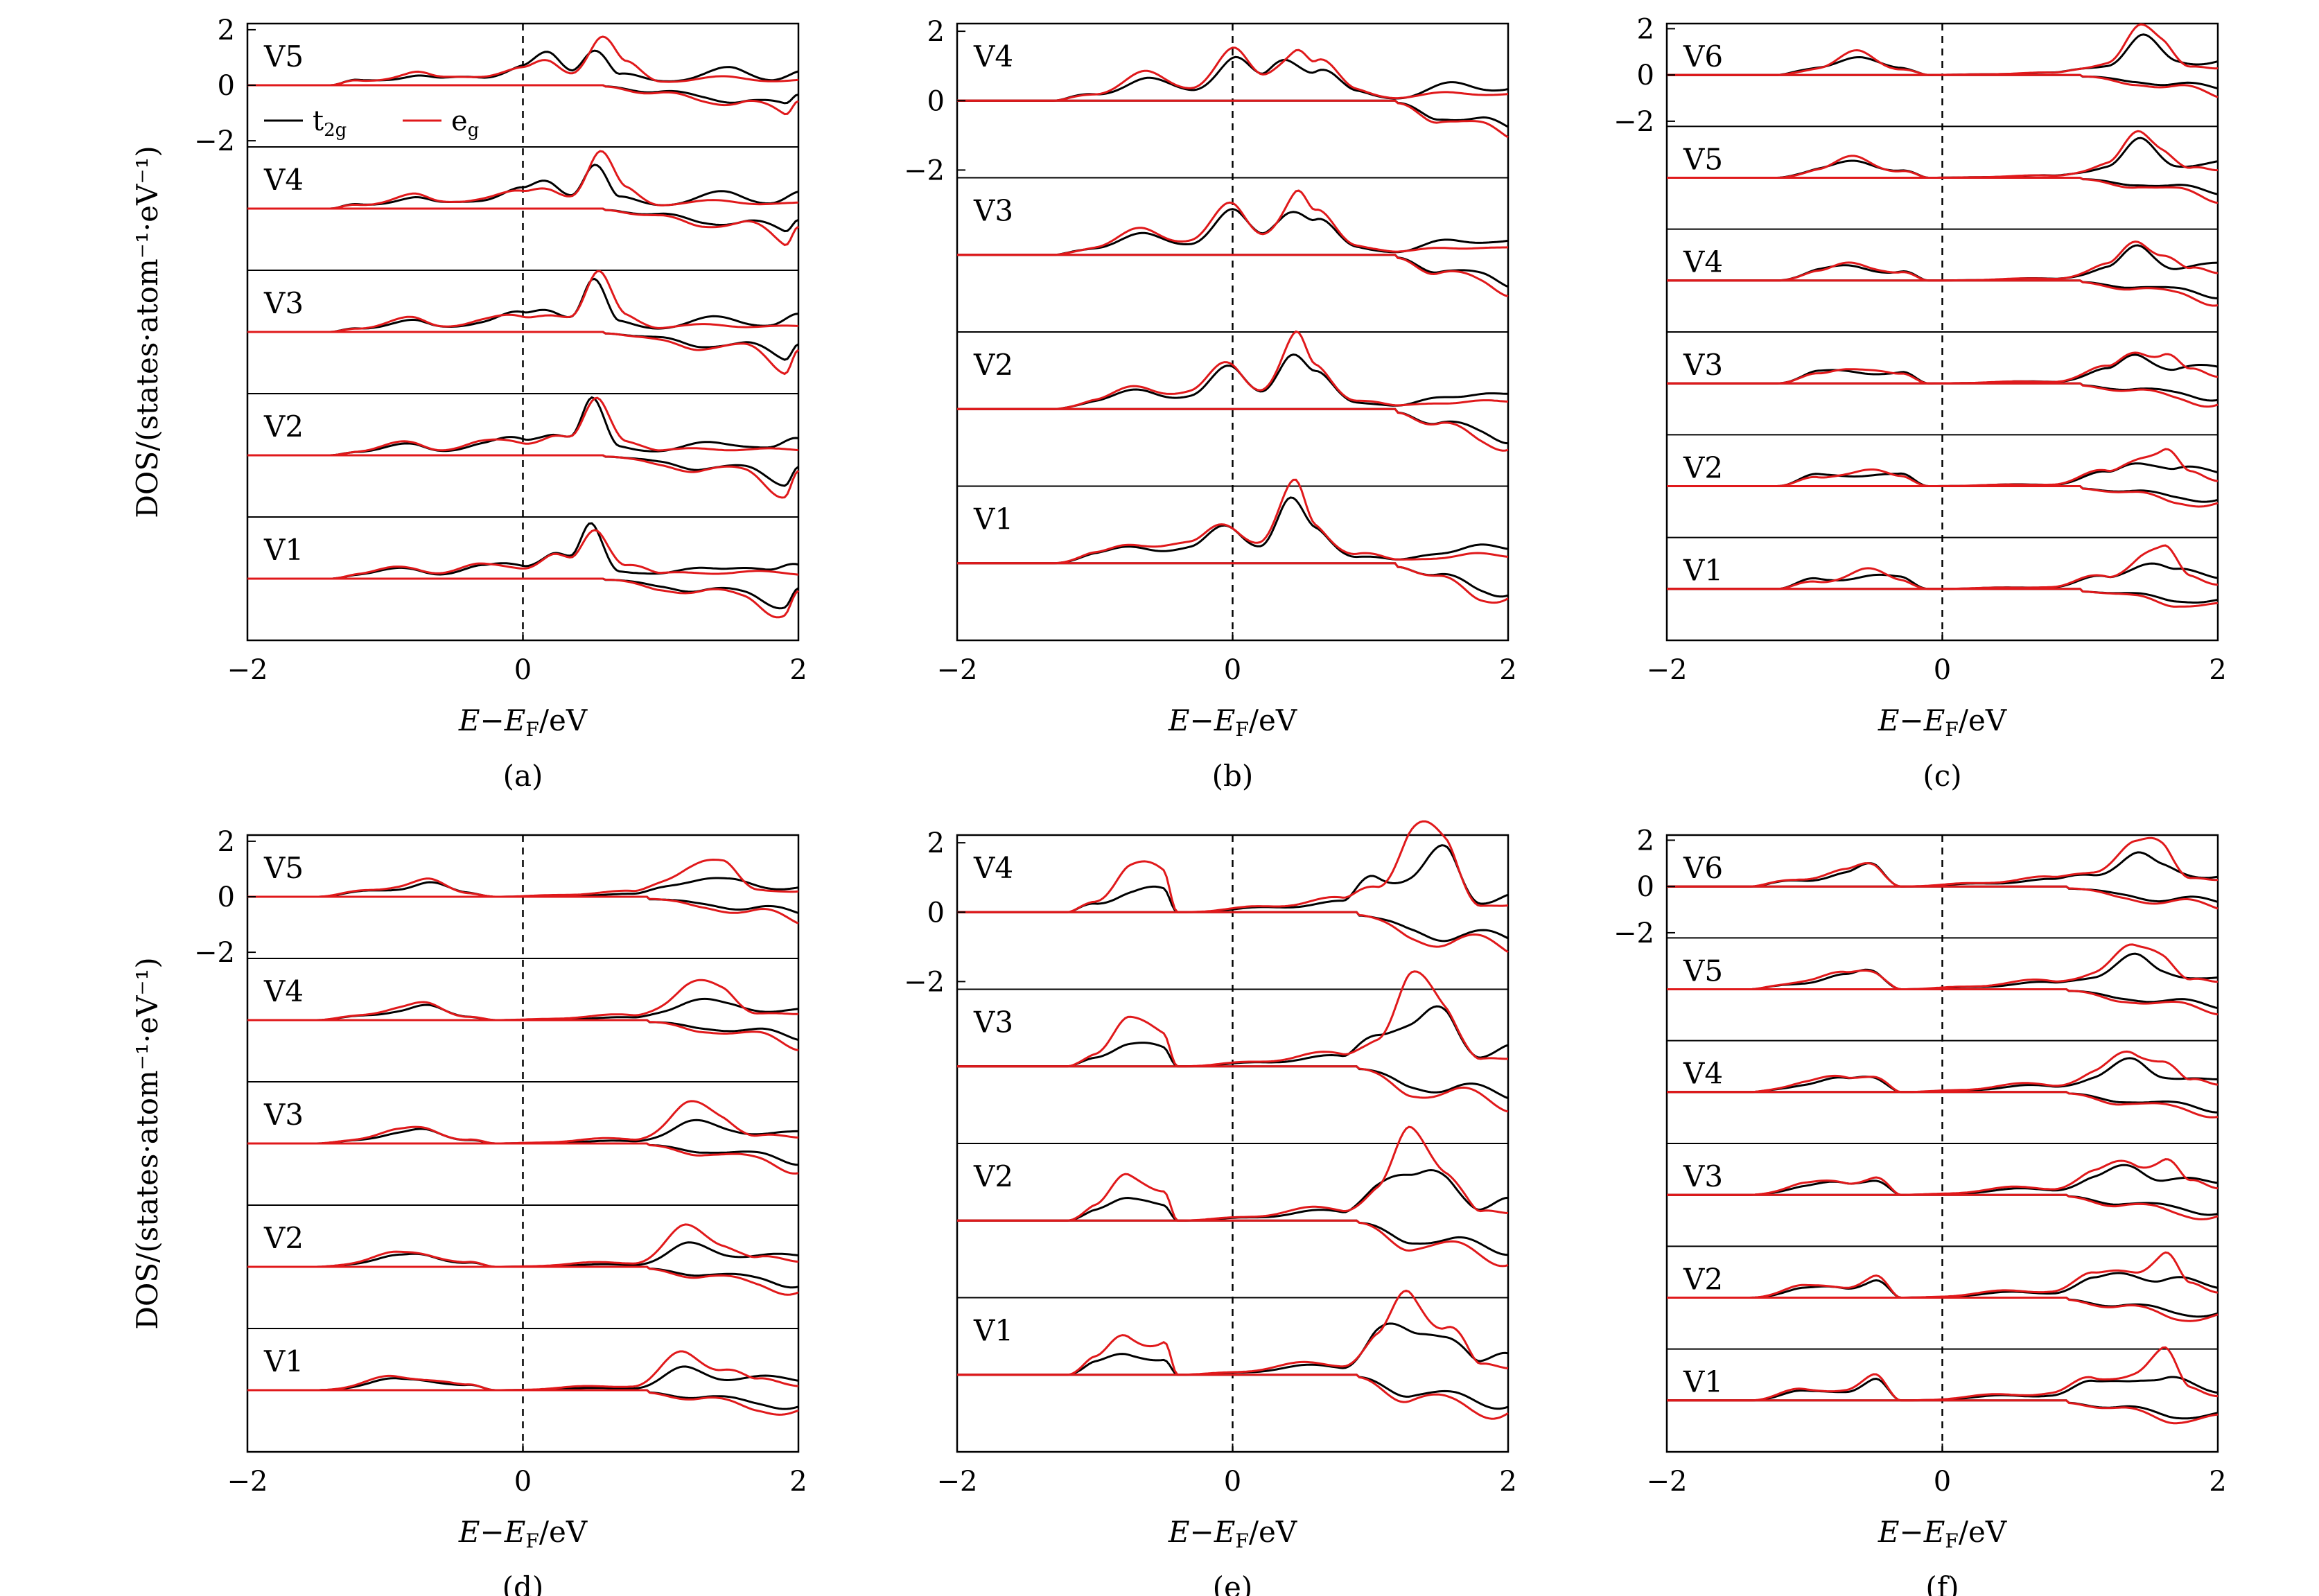 The width and height of the screenshot is (2319, 1596). Describe the element at coordinates (1703, 868) in the screenshot. I see `atom-label-v6: V6` at that location.